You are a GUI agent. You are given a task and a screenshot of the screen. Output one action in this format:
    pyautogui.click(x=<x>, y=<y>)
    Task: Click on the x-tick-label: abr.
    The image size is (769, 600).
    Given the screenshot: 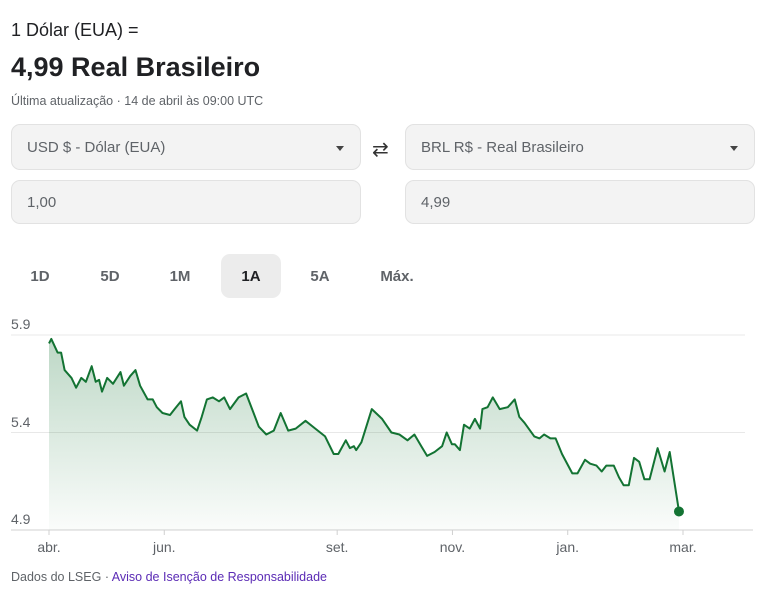 What is the action you would take?
    pyautogui.click(x=49, y=547)
    